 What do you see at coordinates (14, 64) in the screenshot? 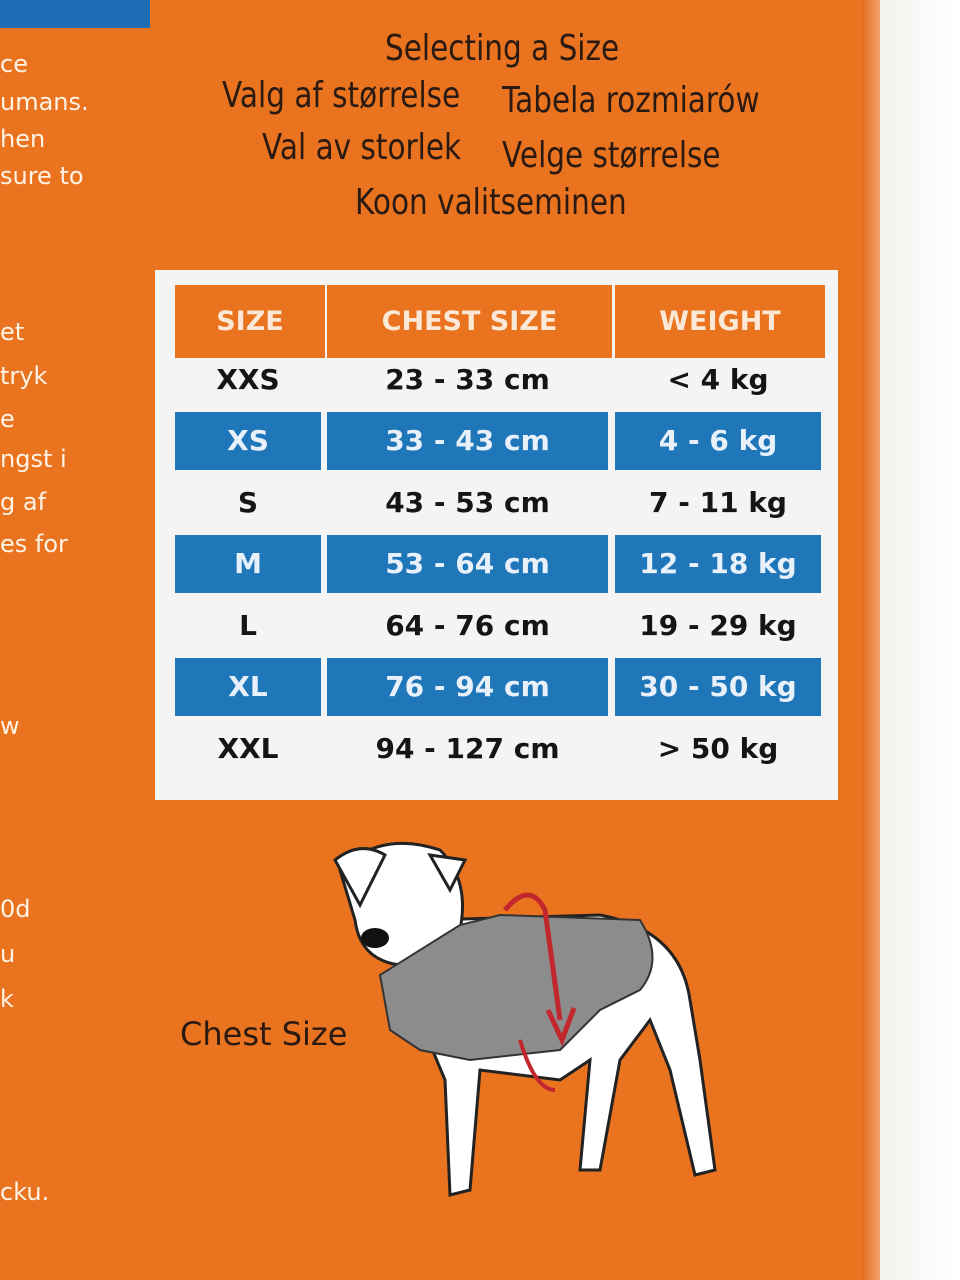
I see `side-text: ce` at bounding box center [14, 64].